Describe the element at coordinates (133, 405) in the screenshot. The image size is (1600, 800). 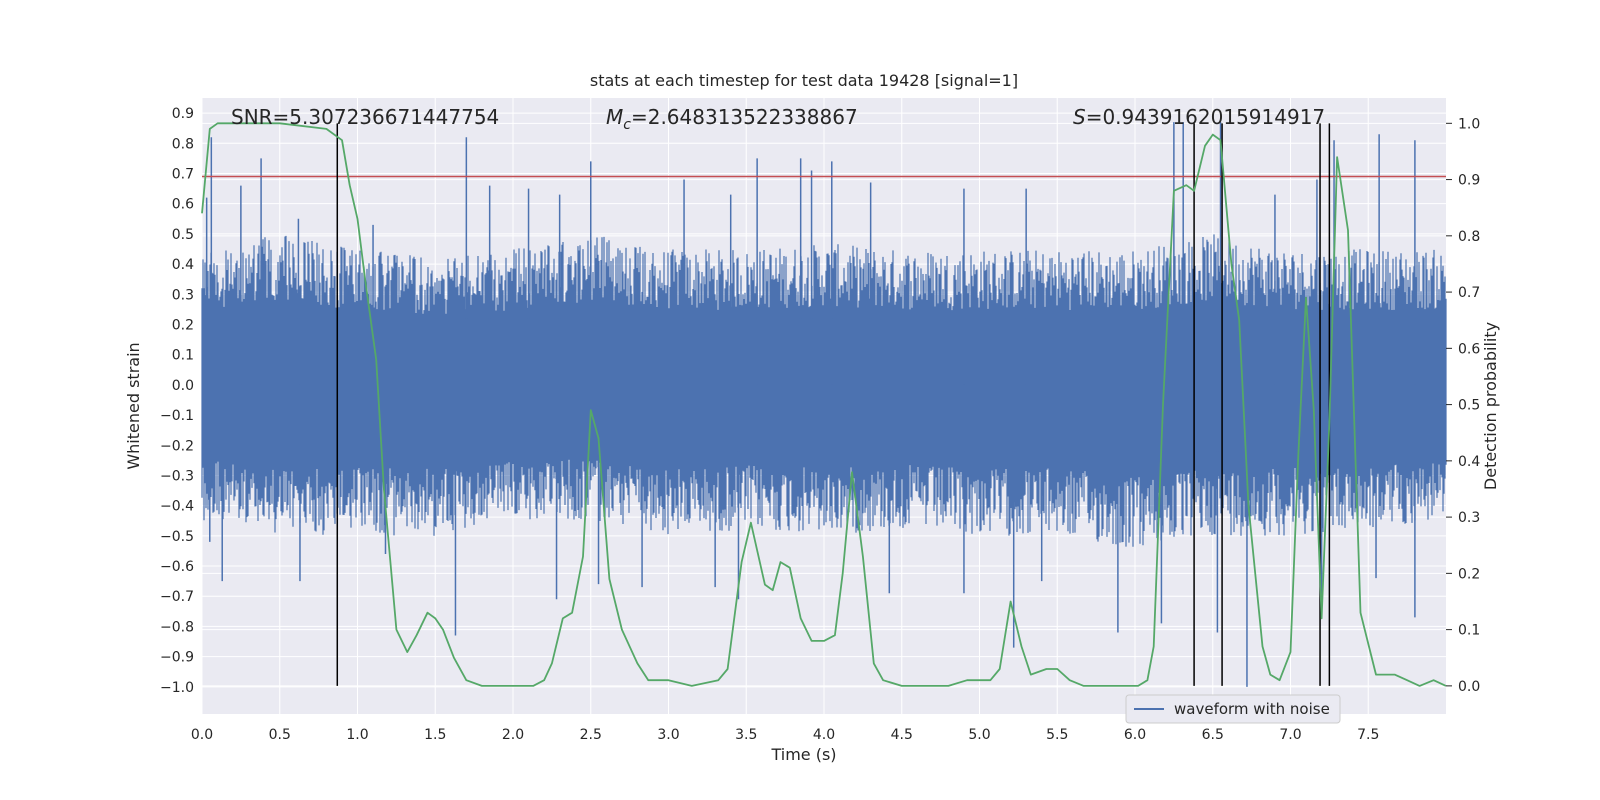
I see `y-axis-label-left: Whitened strain` at that location.